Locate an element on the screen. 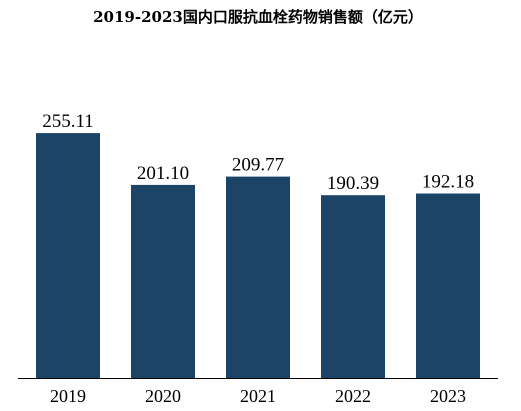 This screenshot has height=411, width=521. data-label-2020: 201.10 is located at coordinates (163, 173).